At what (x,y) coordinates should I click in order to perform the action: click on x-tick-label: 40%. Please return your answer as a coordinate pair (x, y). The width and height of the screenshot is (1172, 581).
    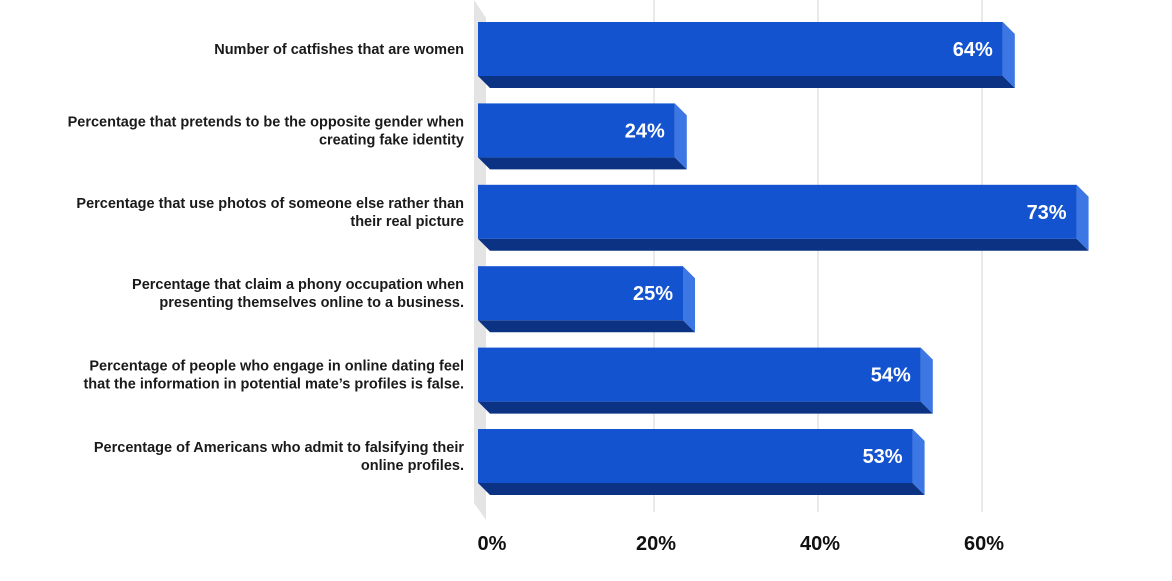
    Looking at the image, I should click on (820, 544).